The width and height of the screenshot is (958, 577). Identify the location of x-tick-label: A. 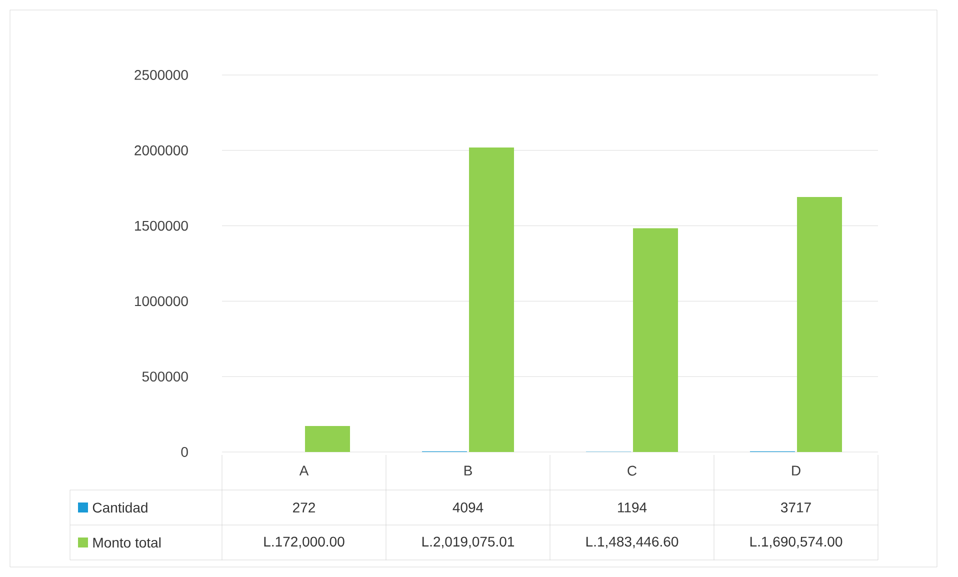
(304, 471).